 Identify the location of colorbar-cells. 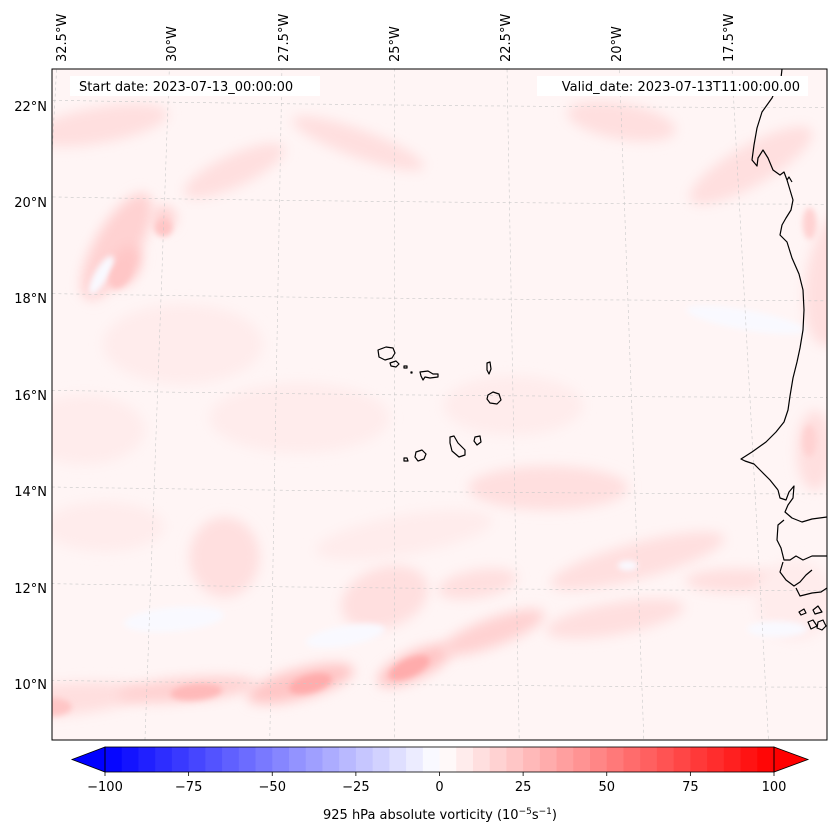
(440, 759).